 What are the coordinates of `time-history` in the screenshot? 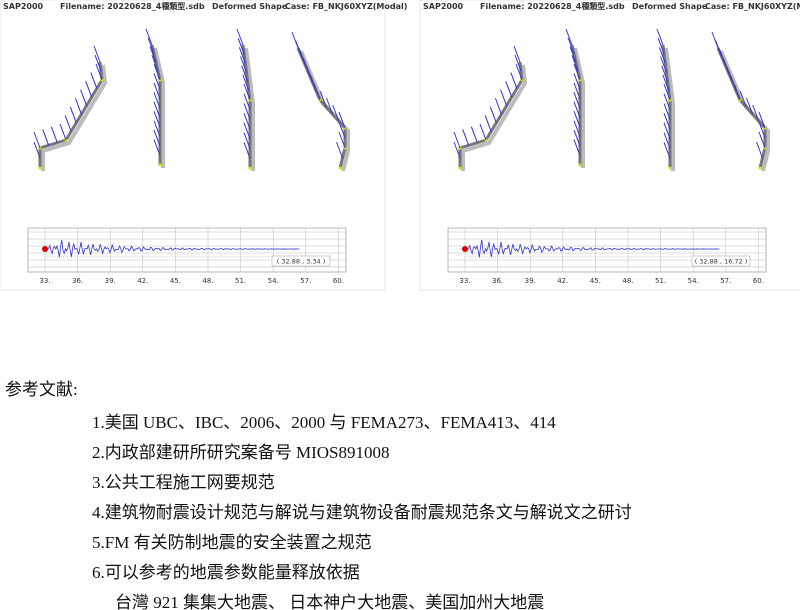 It's located at (592, 248).